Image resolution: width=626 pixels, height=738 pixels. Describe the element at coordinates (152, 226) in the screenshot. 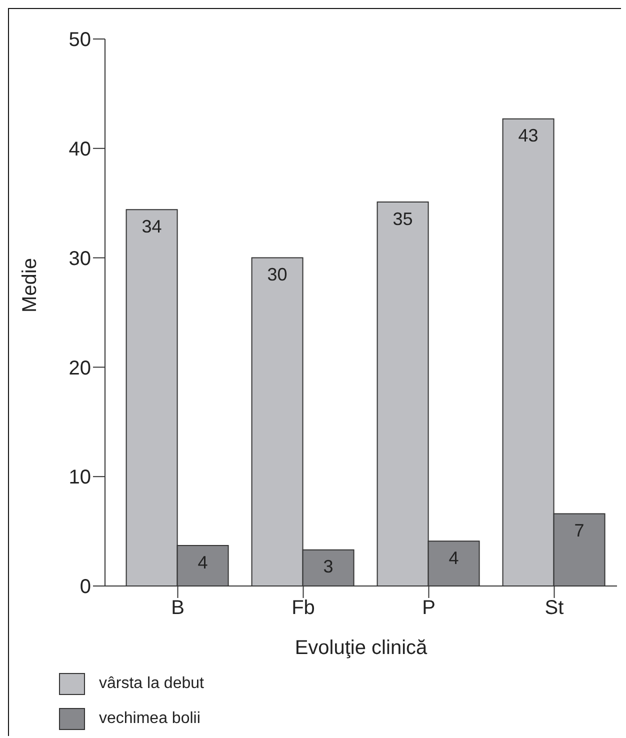

I see `data-label: 34` at that location.